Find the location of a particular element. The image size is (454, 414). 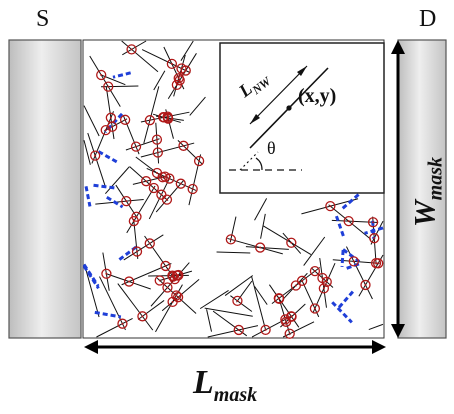

nanowire-position-label: (x,y) is located at coordinates (317, 96).